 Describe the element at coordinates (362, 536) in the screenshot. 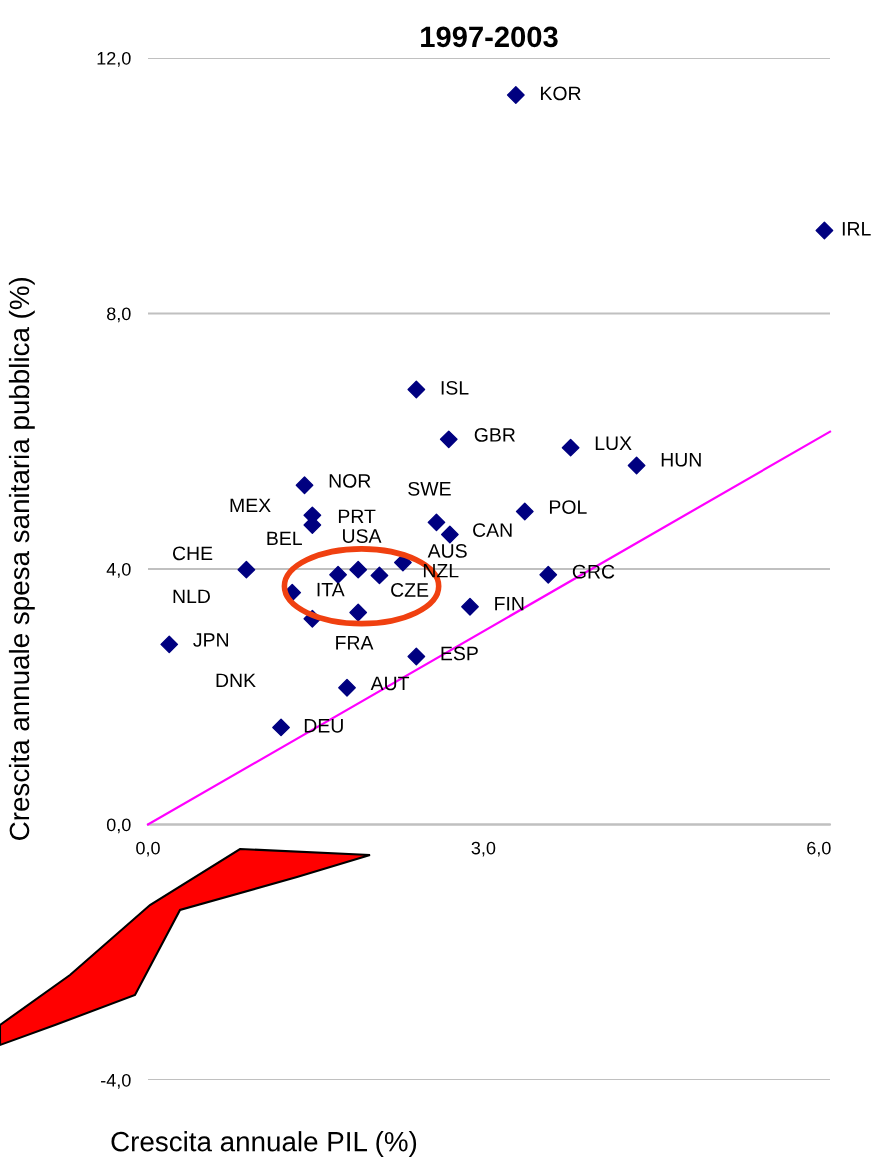

I see `annotation: USA` at that location.